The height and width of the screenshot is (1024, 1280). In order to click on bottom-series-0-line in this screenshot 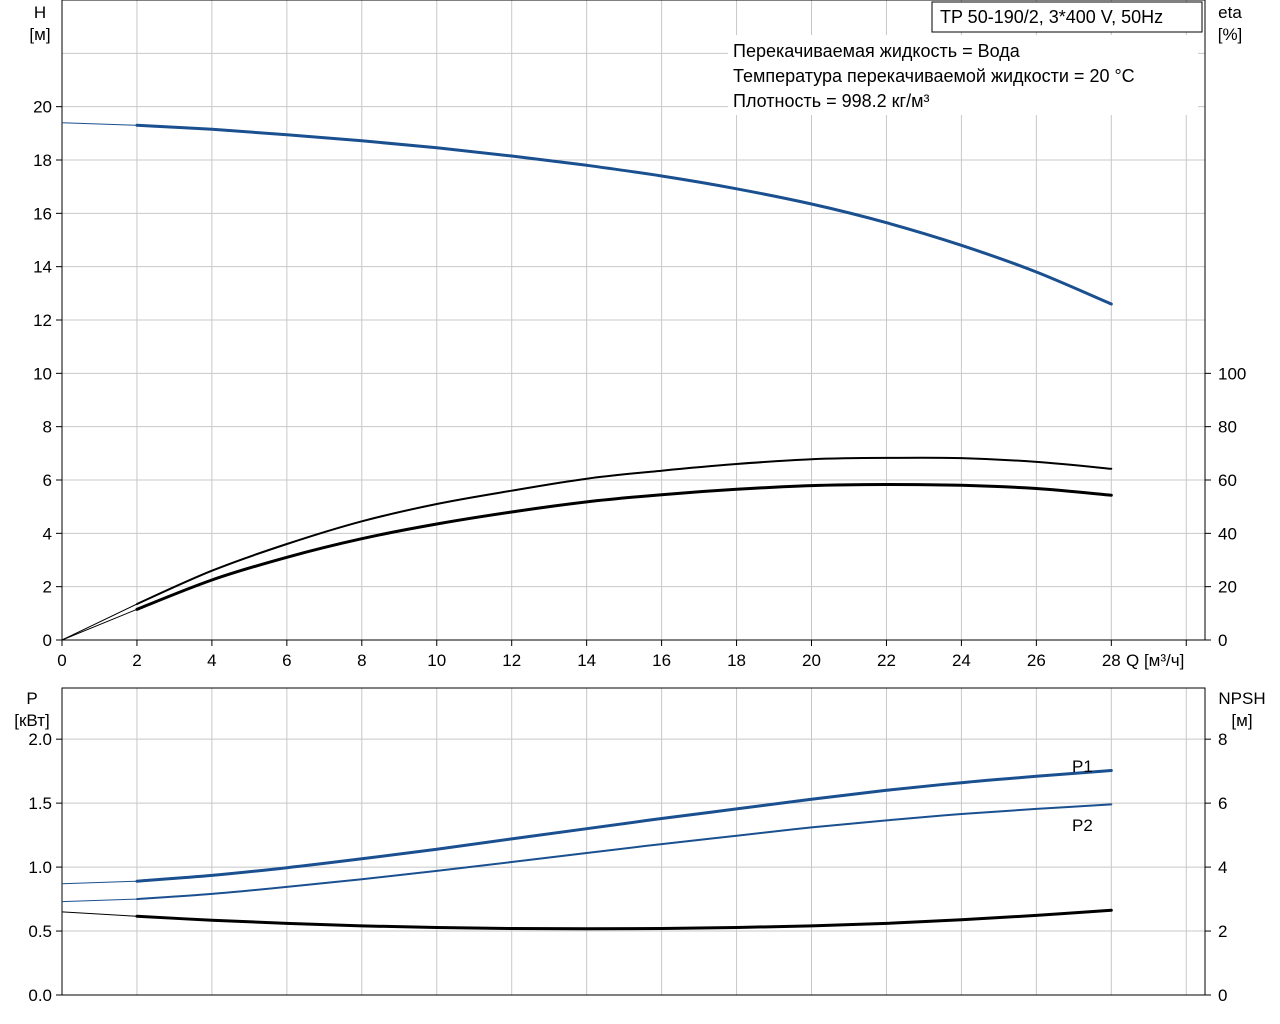, I will do `click(624, 826)`.